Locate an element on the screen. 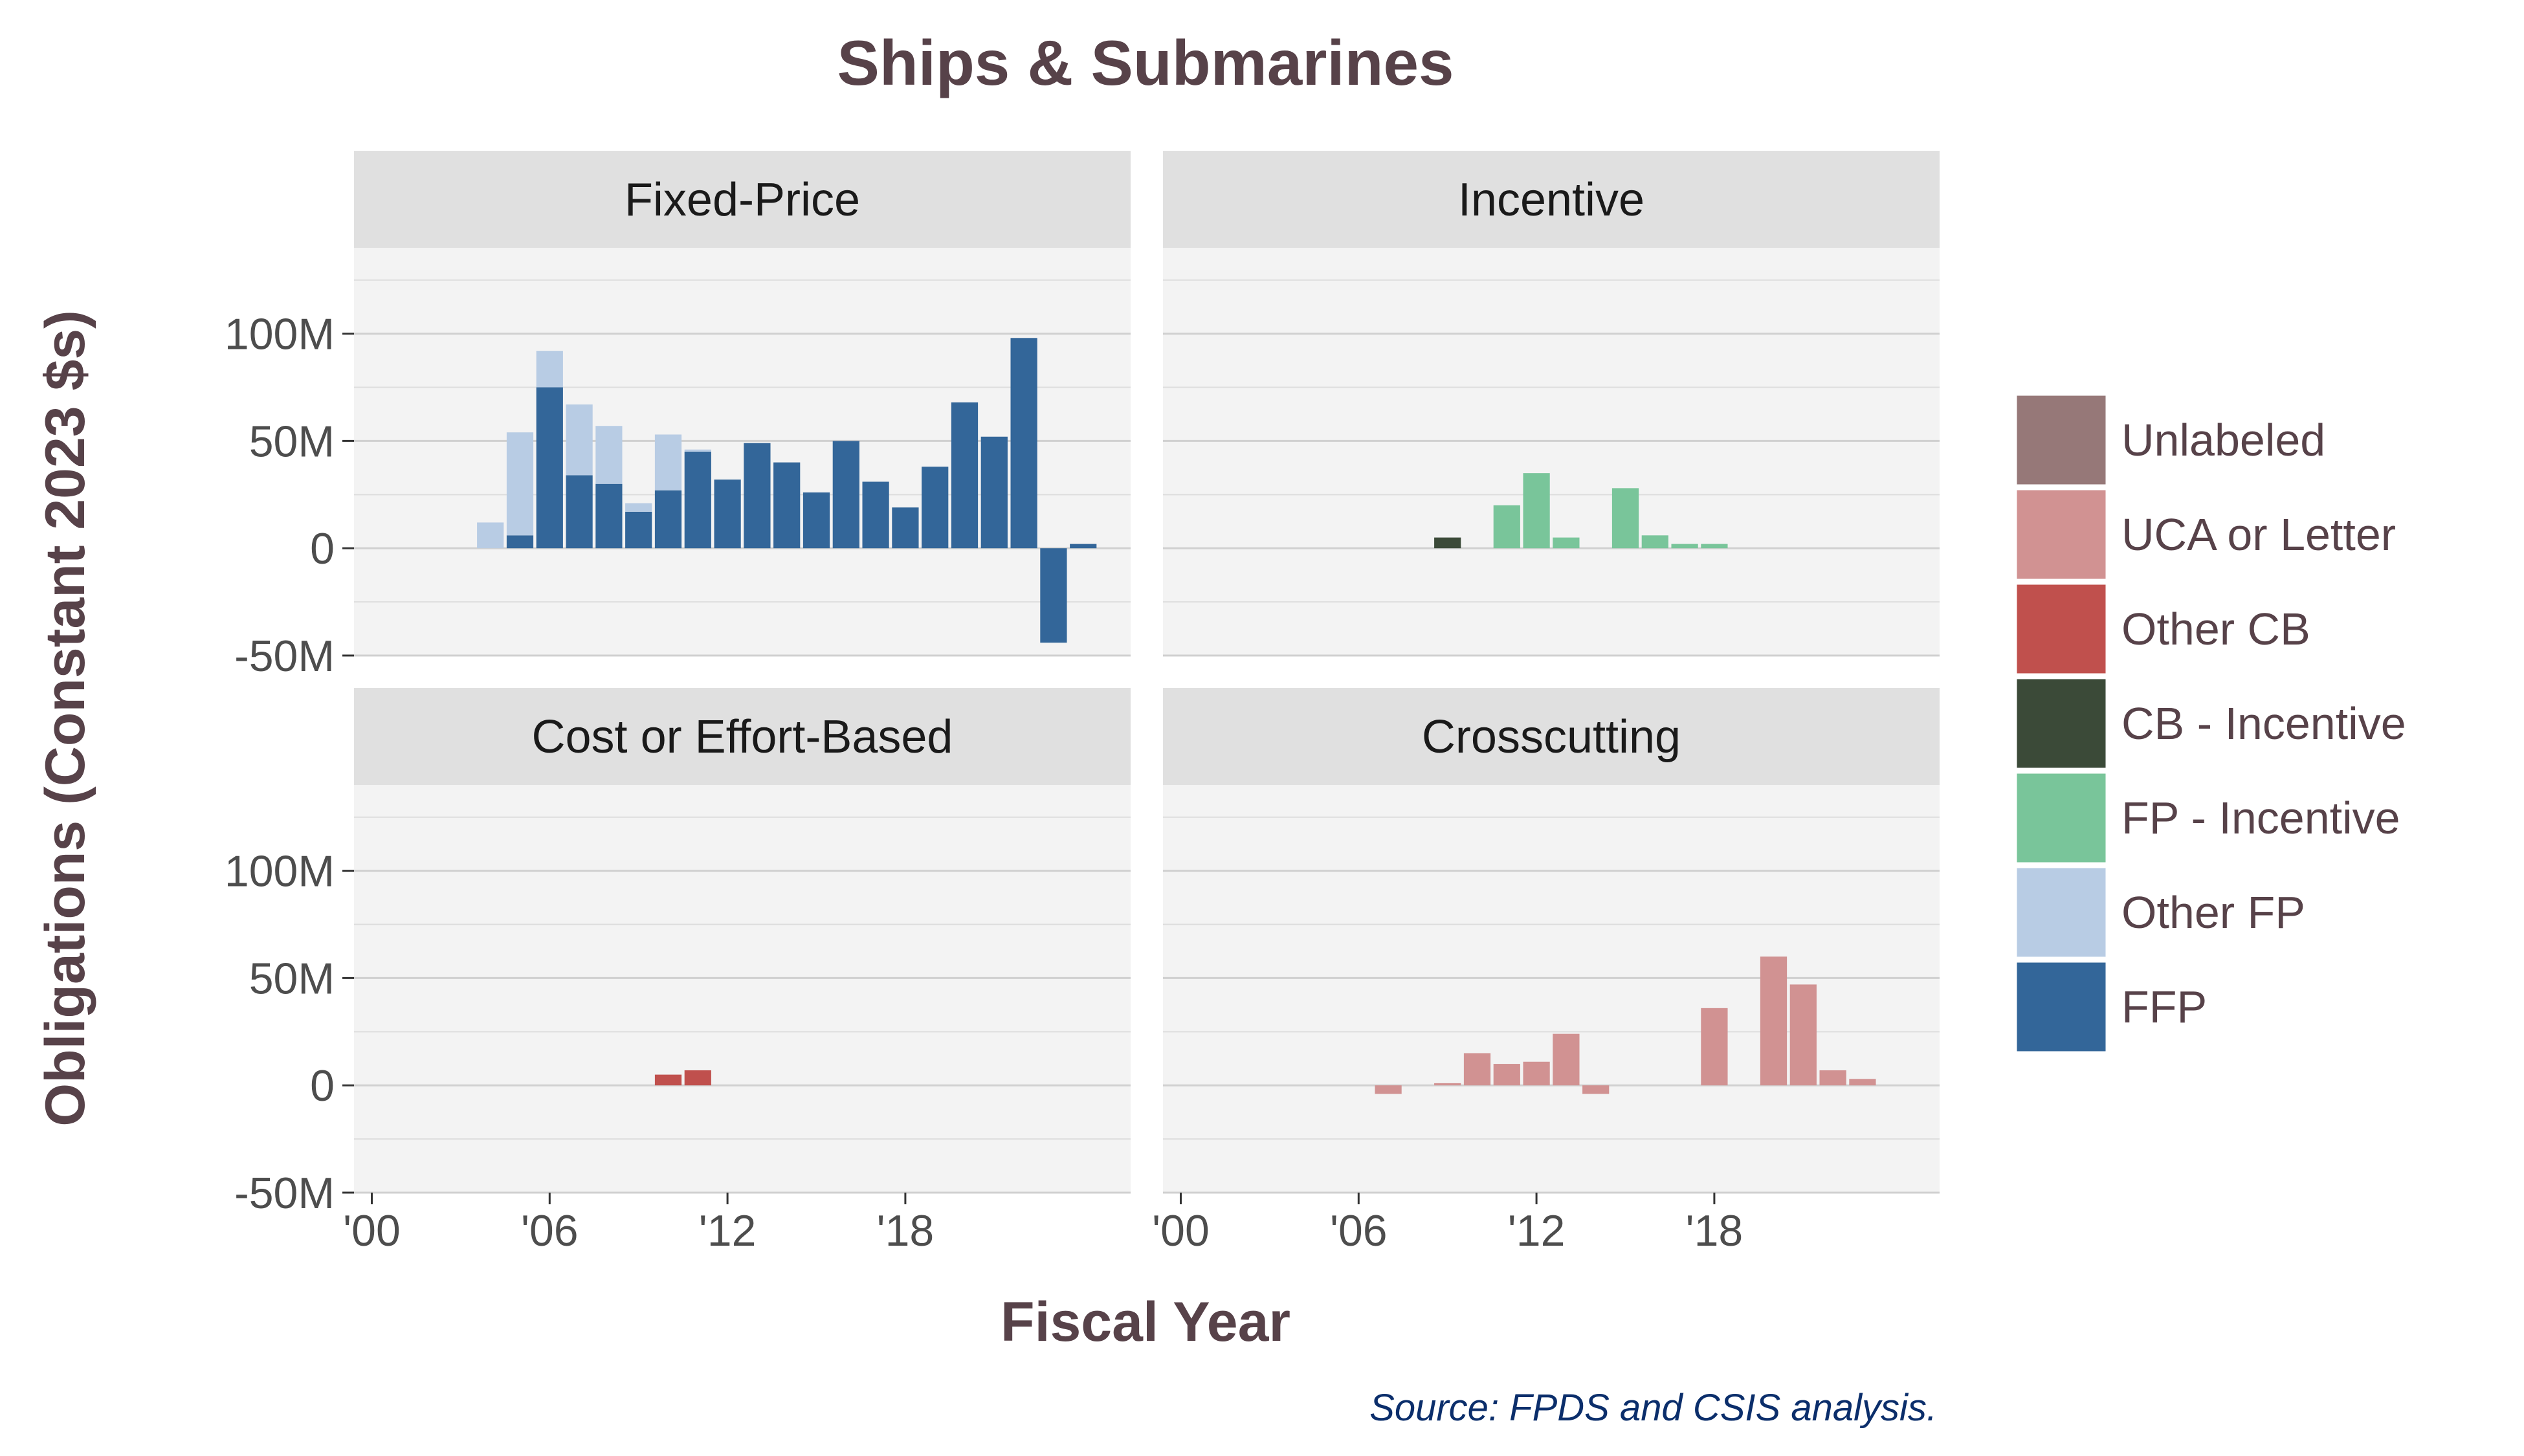 This screenshot has height=1456, width=2524. legend-swatch-cb-incentive is located at coordinates (2061, 723).